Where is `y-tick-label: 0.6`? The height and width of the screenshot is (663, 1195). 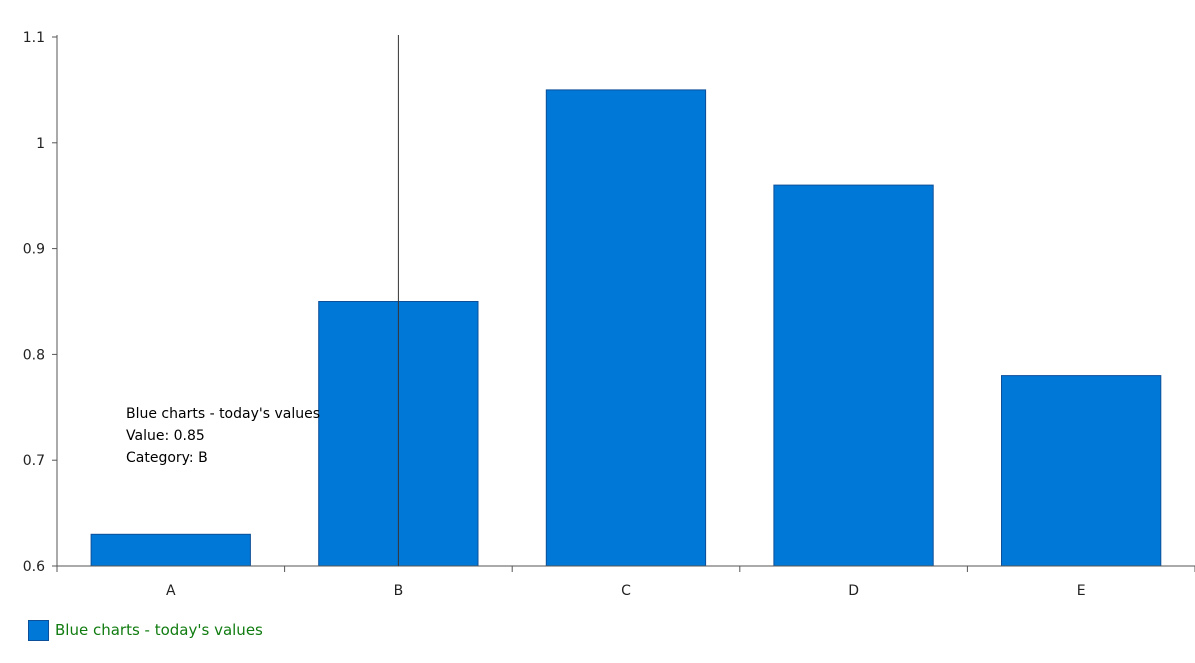
y-tick-label: 0.6 is located at coordinates (34, 567).